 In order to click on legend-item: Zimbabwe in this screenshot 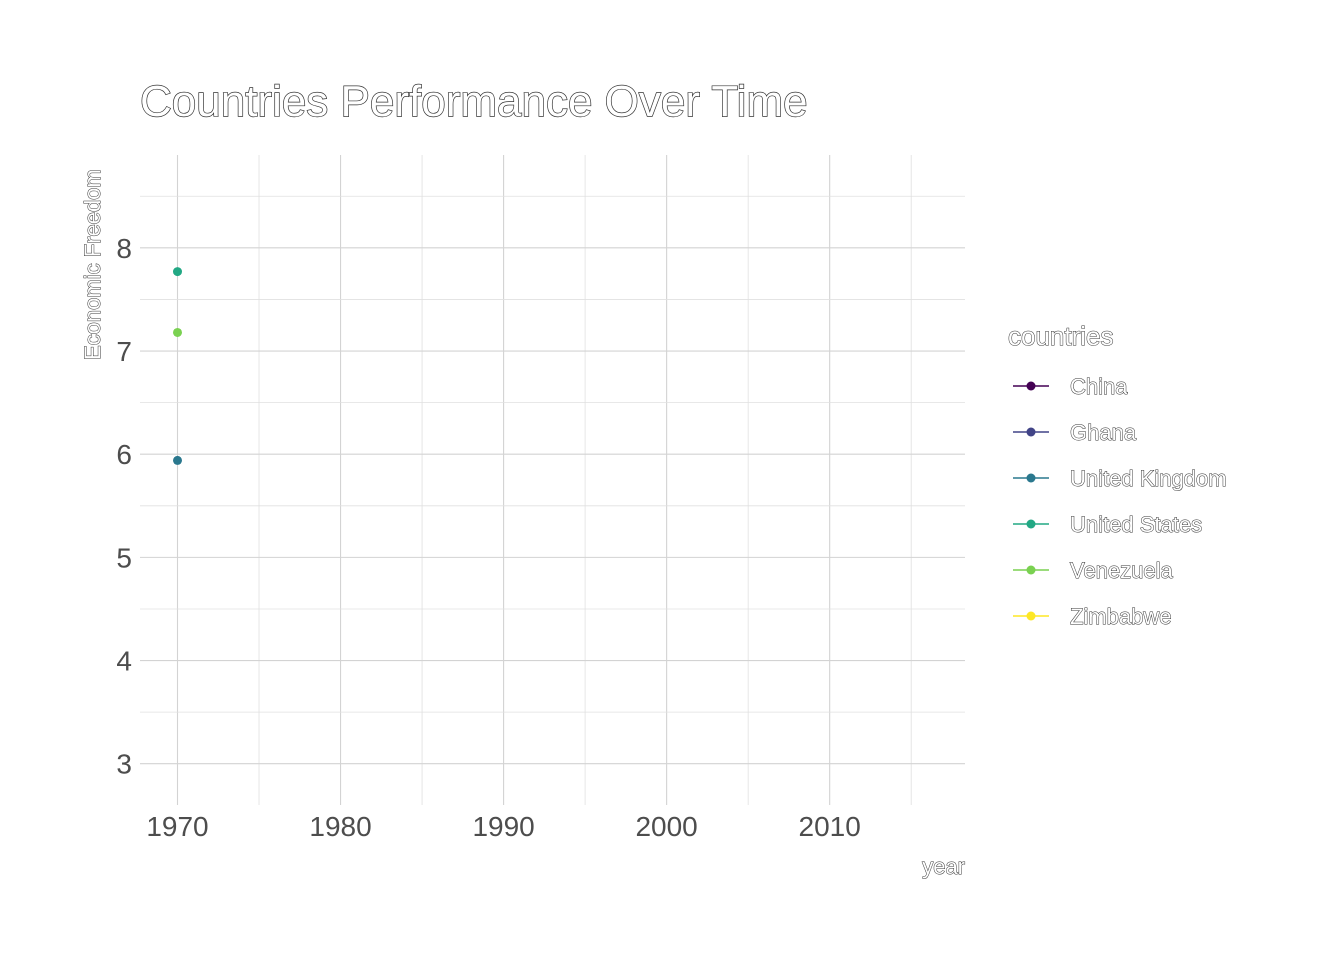, I will do `click(1092, 617)`.